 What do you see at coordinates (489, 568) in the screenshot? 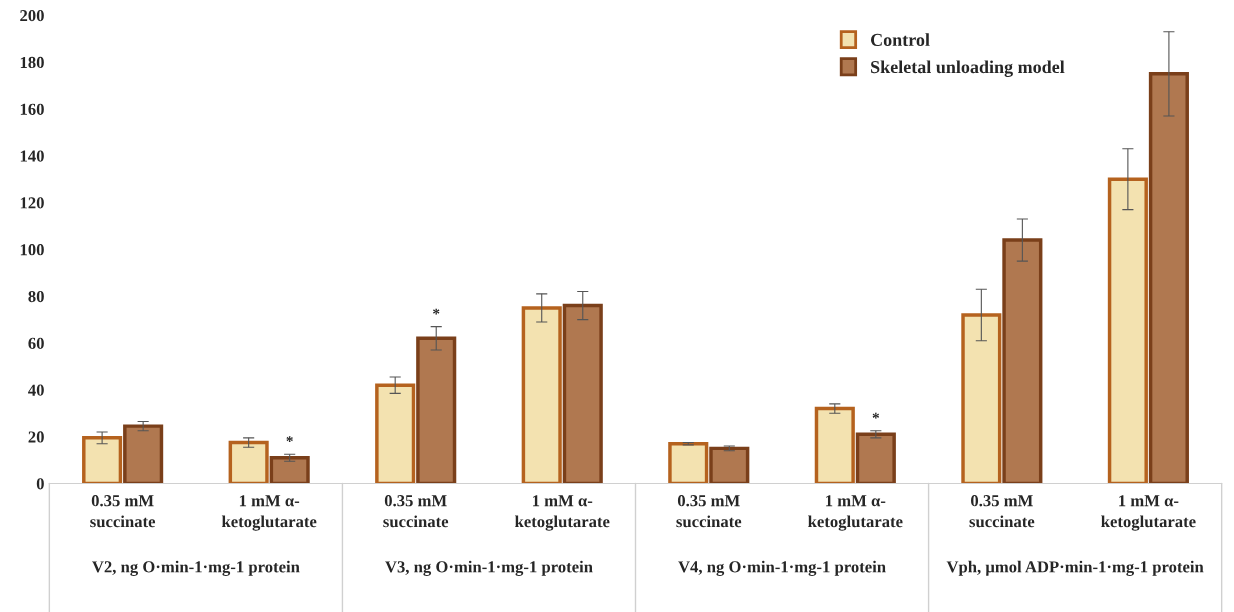
I see `text: V3, ng O·min-1·mg-1 protein` at bounding box center [489, 568].